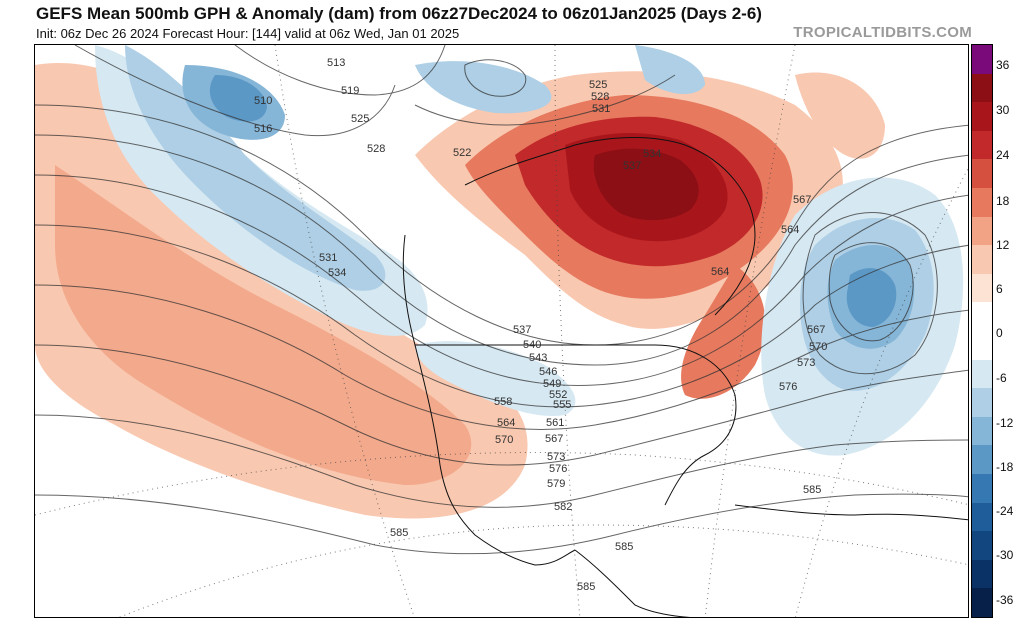 The height and width of the screenshot is (638, 1024). What do you see at coordinates (624, 547) in the screenshot?
I see `contour-label-585-mexico: 585` at bounding box center [624, 547].